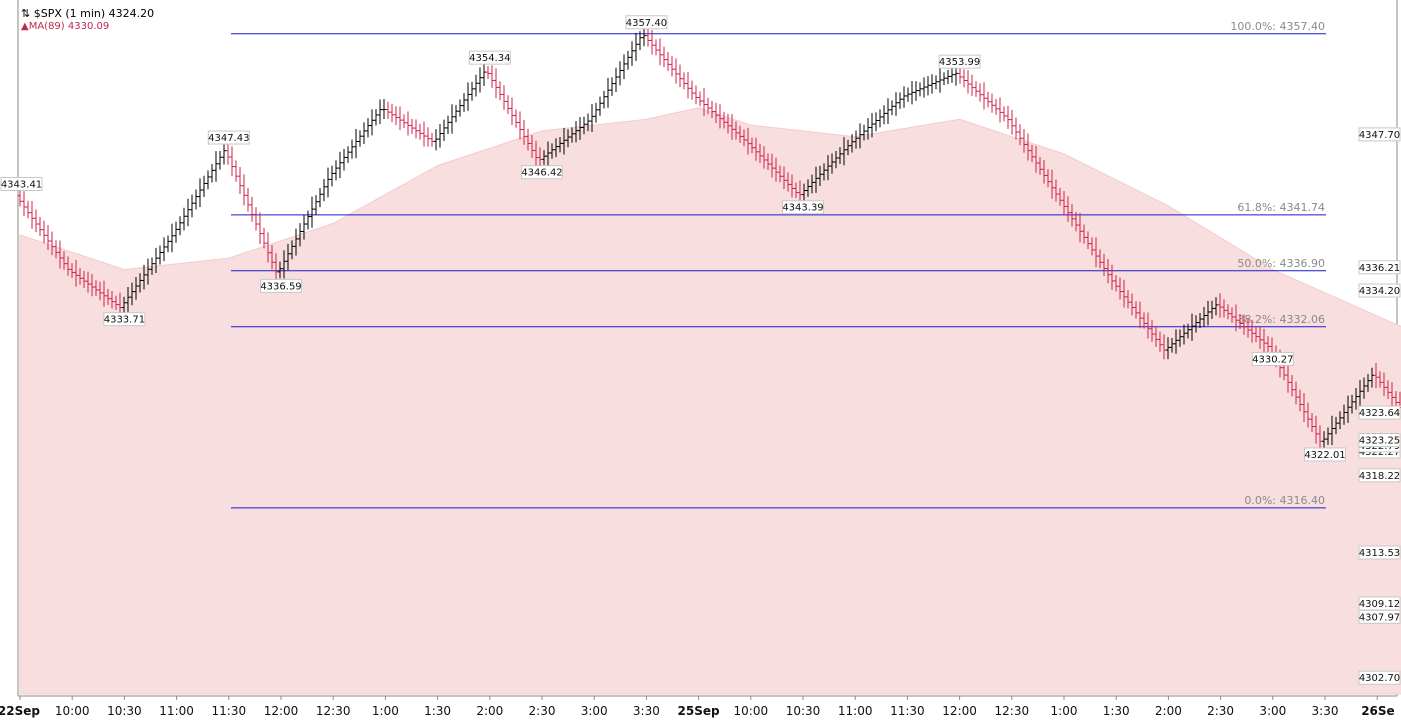 The image size is (1401, 724). What do you see at coordinates (124, 711) in the screenshot?
I see `x-tick-label-2: 10:30` at bounding box center [124, 711].